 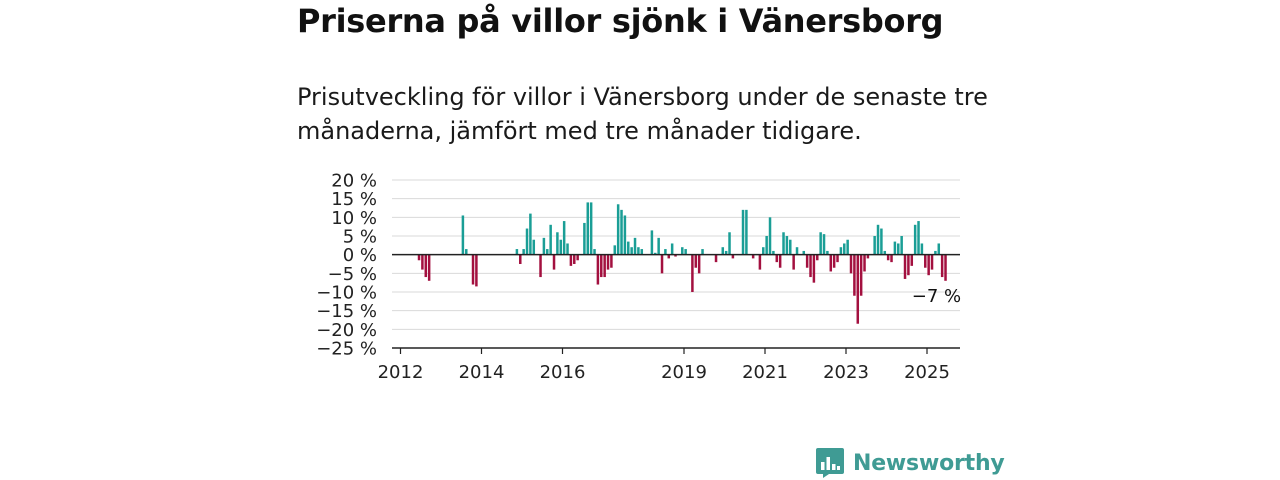 What do you see at coordinates (765, 372) in the screenshot?
I see `x-tick-label: 2021` at bounding box center [765, 372].